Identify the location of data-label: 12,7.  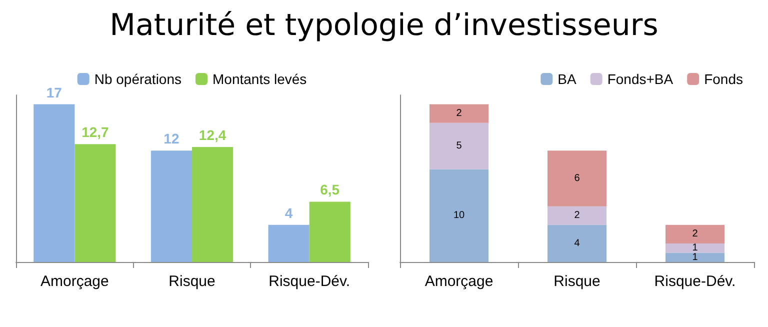
(96, 132).